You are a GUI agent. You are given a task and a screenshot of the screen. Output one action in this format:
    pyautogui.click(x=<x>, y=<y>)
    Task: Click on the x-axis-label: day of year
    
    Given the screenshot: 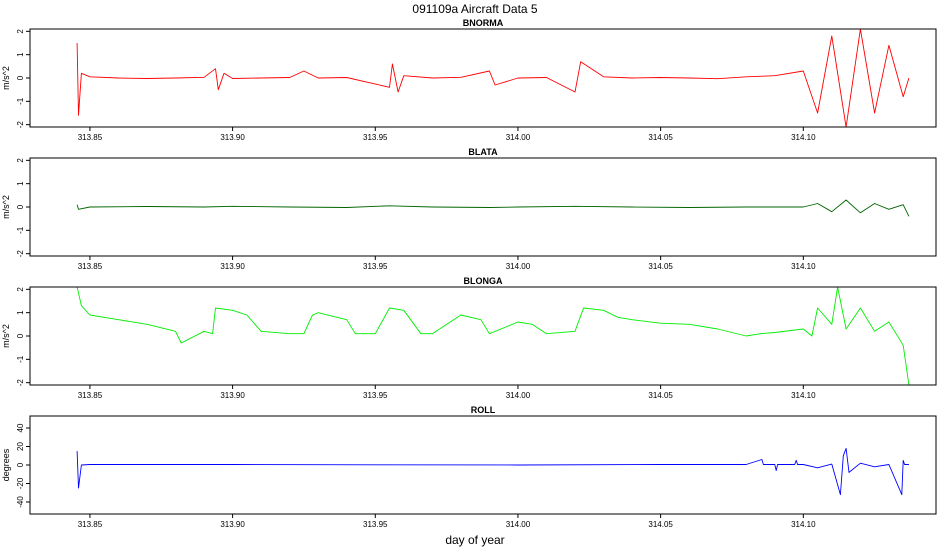 What is the action you would take?
    pyautogui.click(x=474, y=540)
    